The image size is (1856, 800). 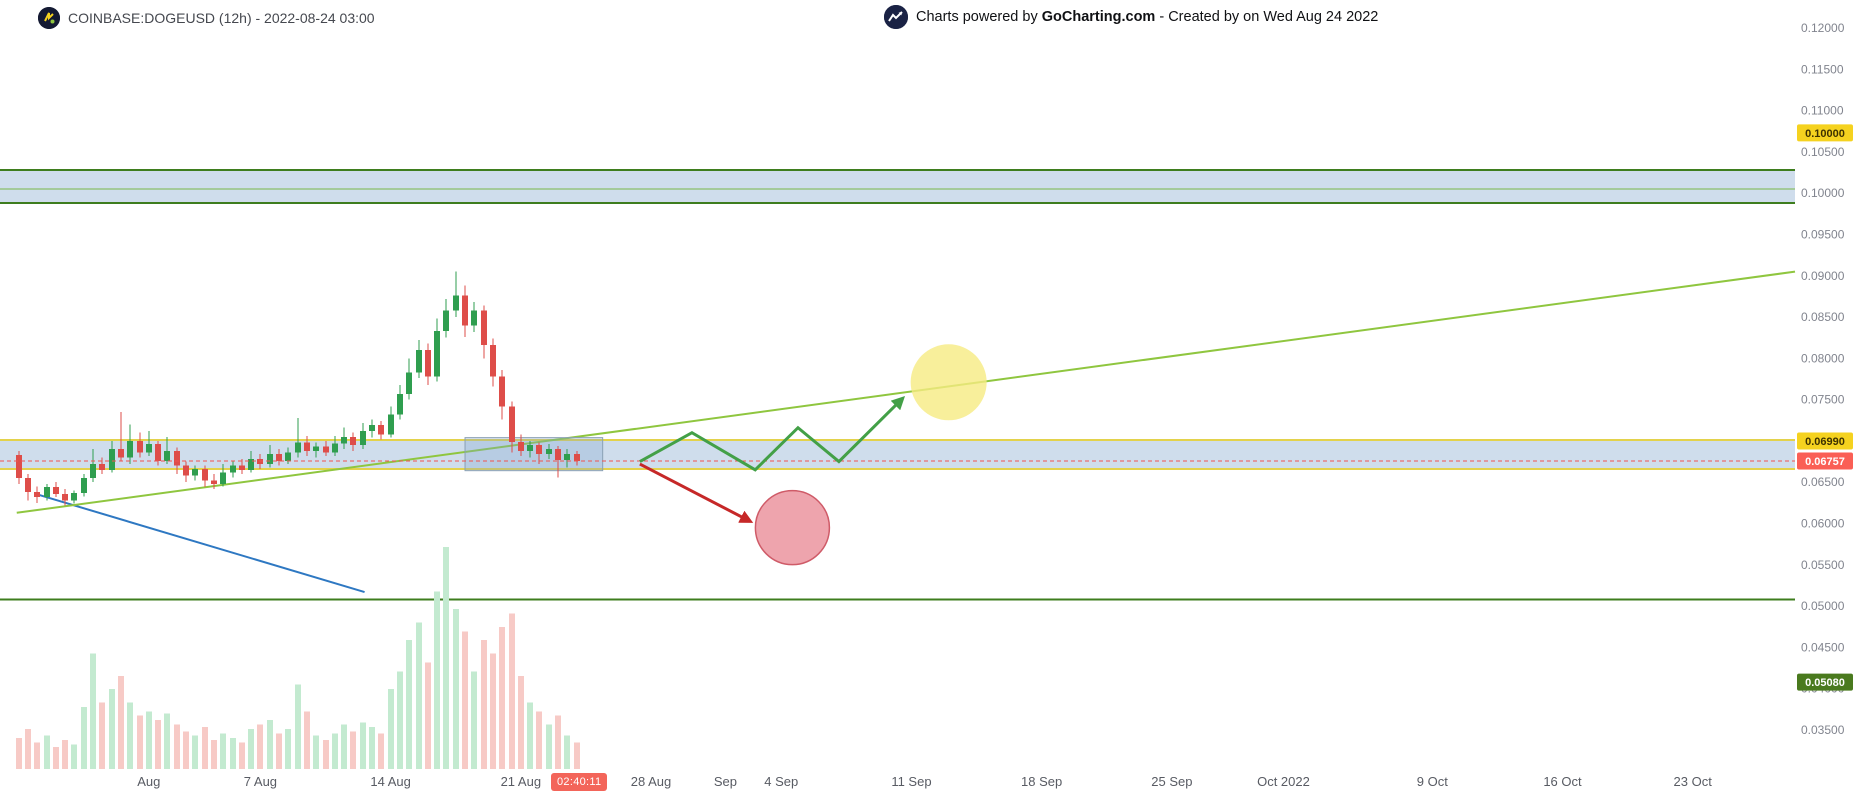 I want to click on price-tick-label: 0.08000, so click(x=1823, y=358).